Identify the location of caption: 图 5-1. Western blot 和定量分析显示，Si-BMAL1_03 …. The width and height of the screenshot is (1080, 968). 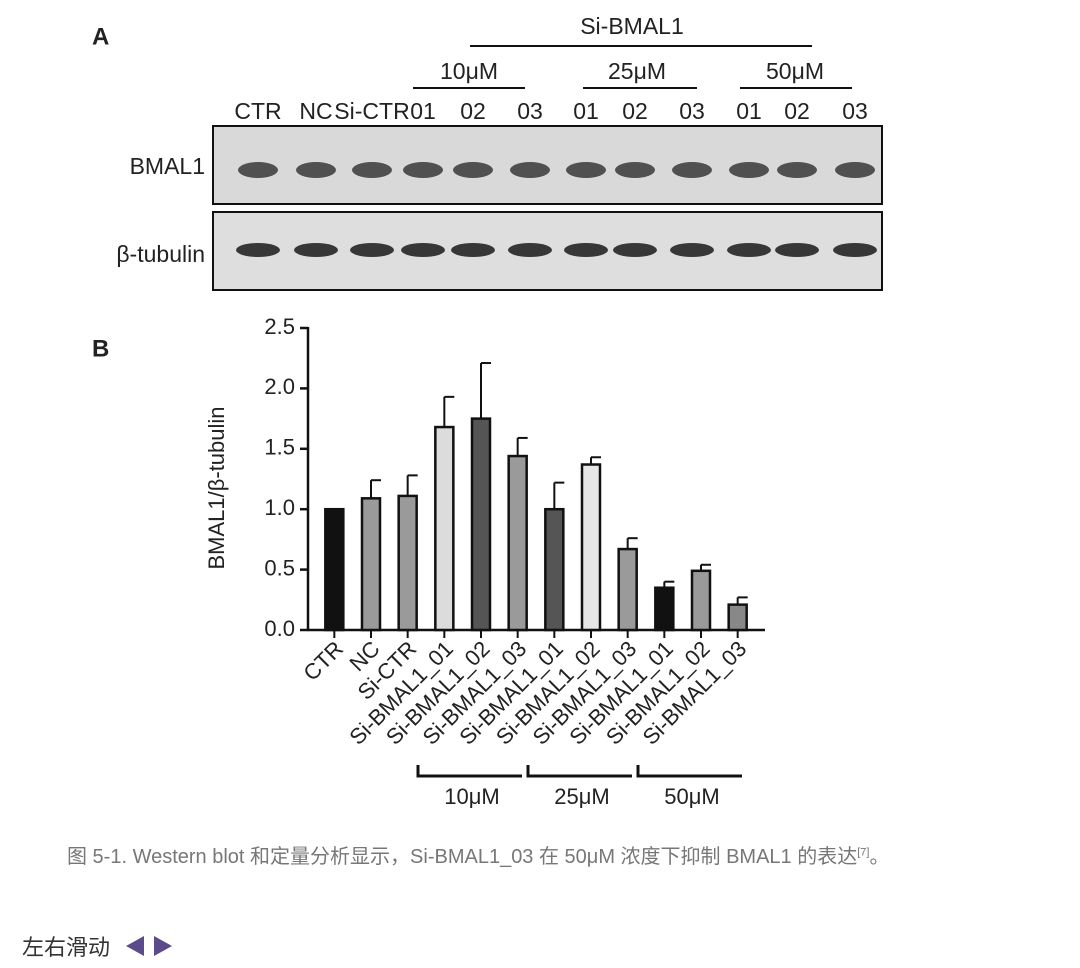
(478, 854).